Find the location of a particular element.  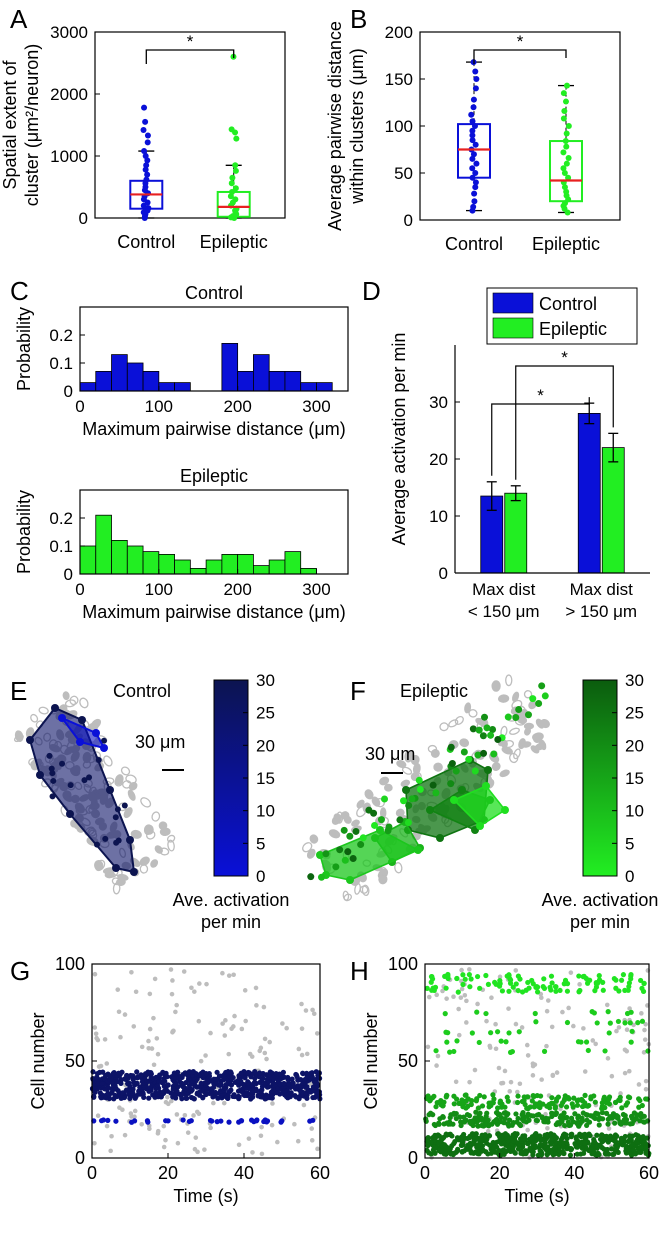

panel-c-epileptic-xlabel: Maximum pairwise distance (μm) is located at coordinates (213, 612).